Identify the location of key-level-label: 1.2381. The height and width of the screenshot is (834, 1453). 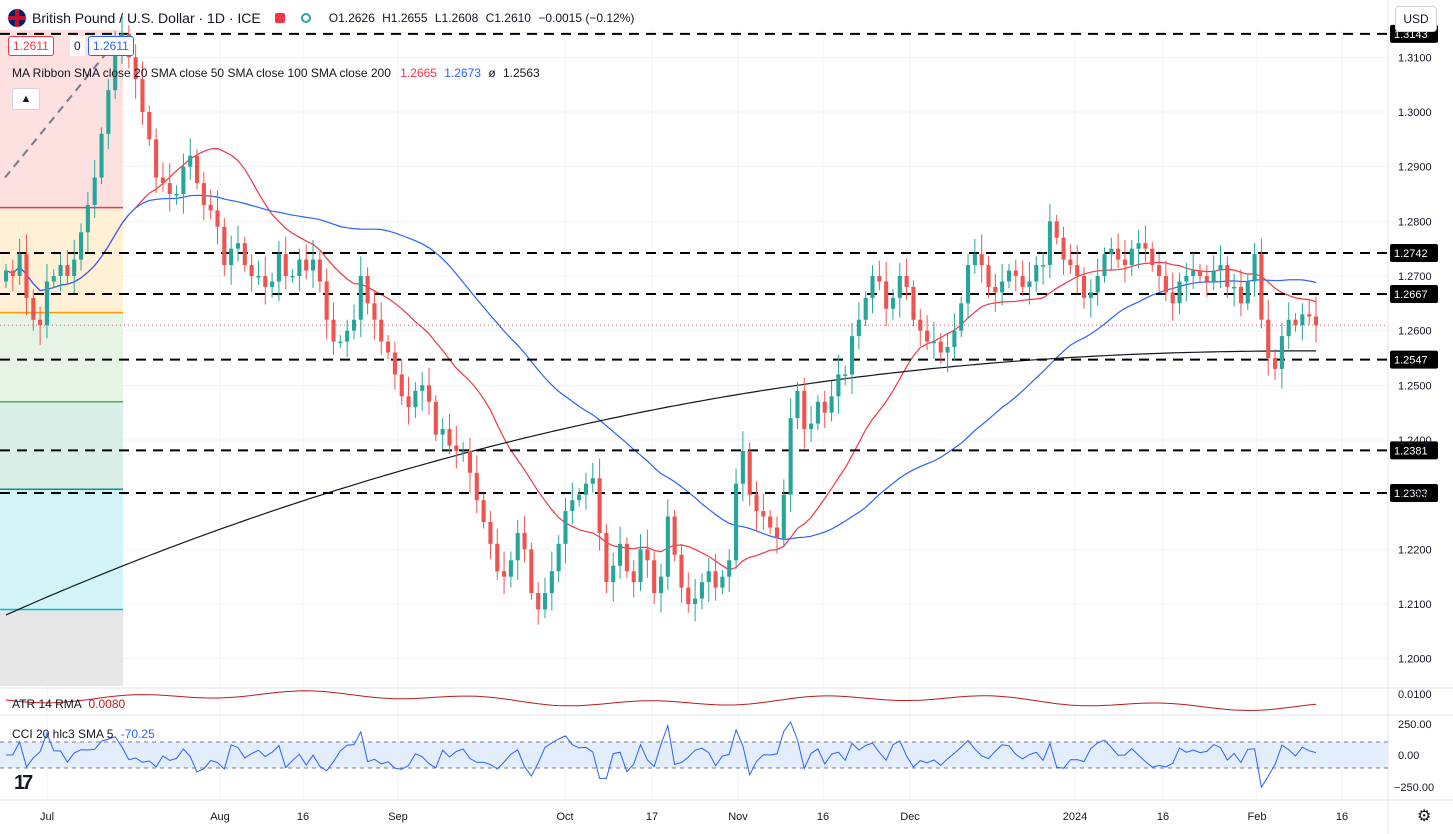
(1411, 451).